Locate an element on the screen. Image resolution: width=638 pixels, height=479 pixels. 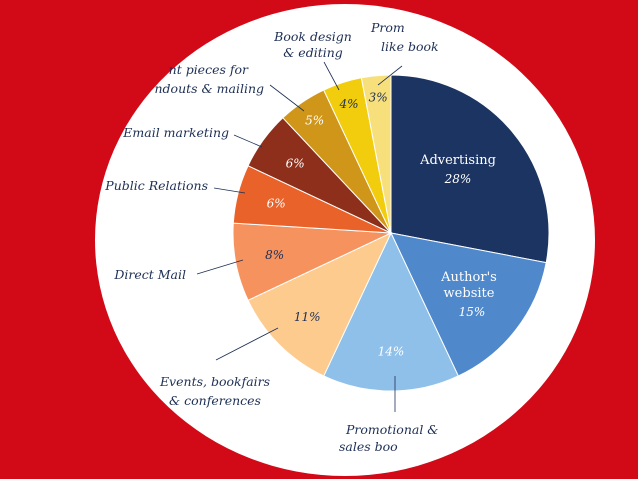
label-direct-mail: Direct Mail is located at coordinates (149, 274).